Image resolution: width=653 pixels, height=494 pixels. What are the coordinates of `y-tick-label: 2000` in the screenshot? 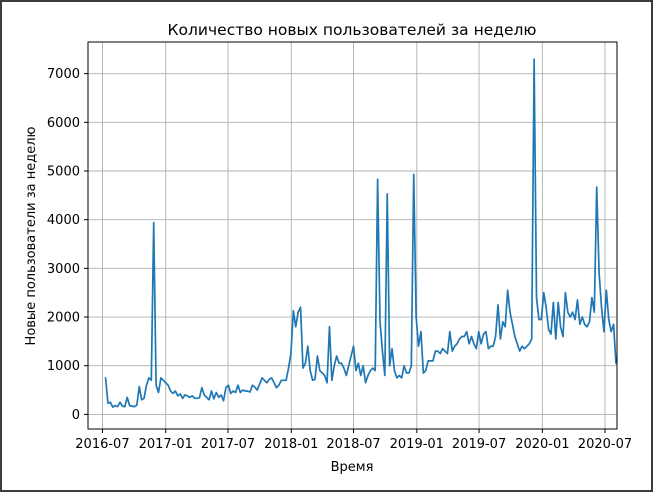 It's located at (63, 318).